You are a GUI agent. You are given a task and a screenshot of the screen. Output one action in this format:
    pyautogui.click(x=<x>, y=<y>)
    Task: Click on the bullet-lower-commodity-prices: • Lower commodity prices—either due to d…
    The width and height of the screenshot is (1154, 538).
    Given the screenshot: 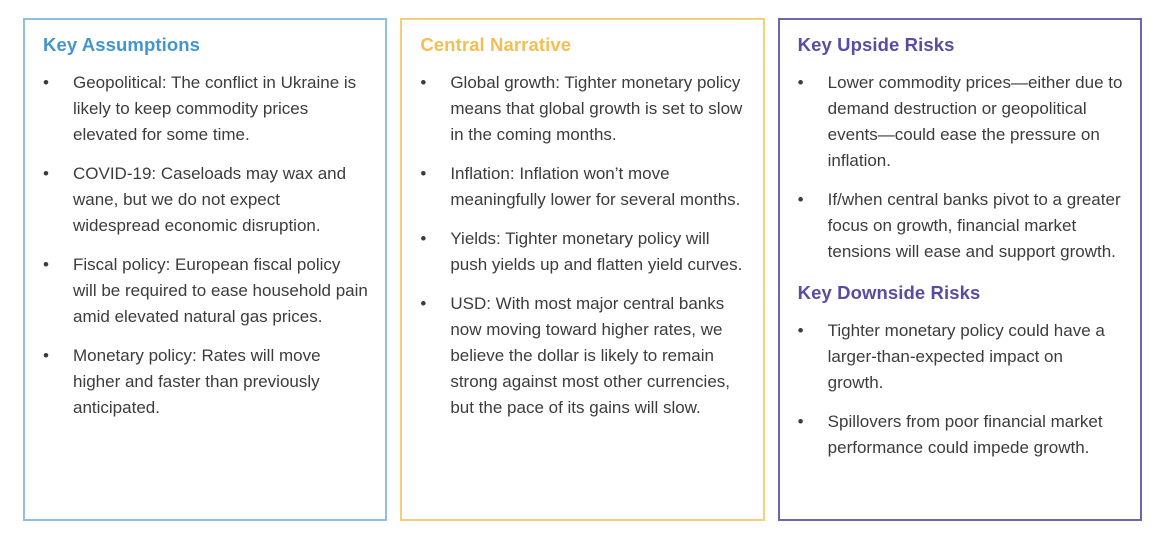 What is the action you would take?
    pyautogui.click(x=960, y=122)
    